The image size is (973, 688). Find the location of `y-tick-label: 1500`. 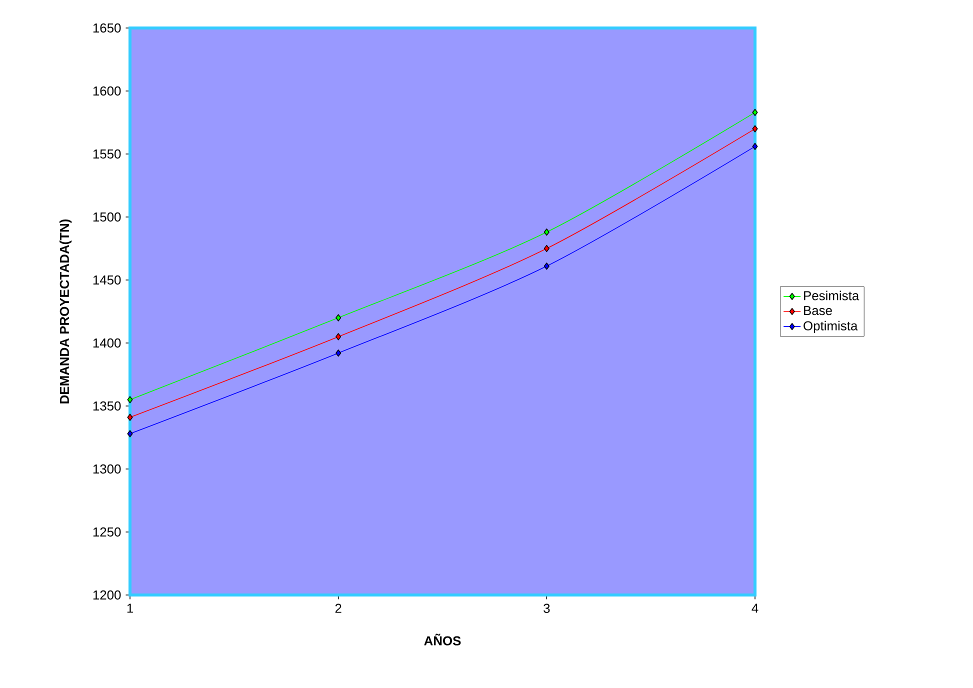

y-tick-label: 1500 is located at coordinates (107, 217).